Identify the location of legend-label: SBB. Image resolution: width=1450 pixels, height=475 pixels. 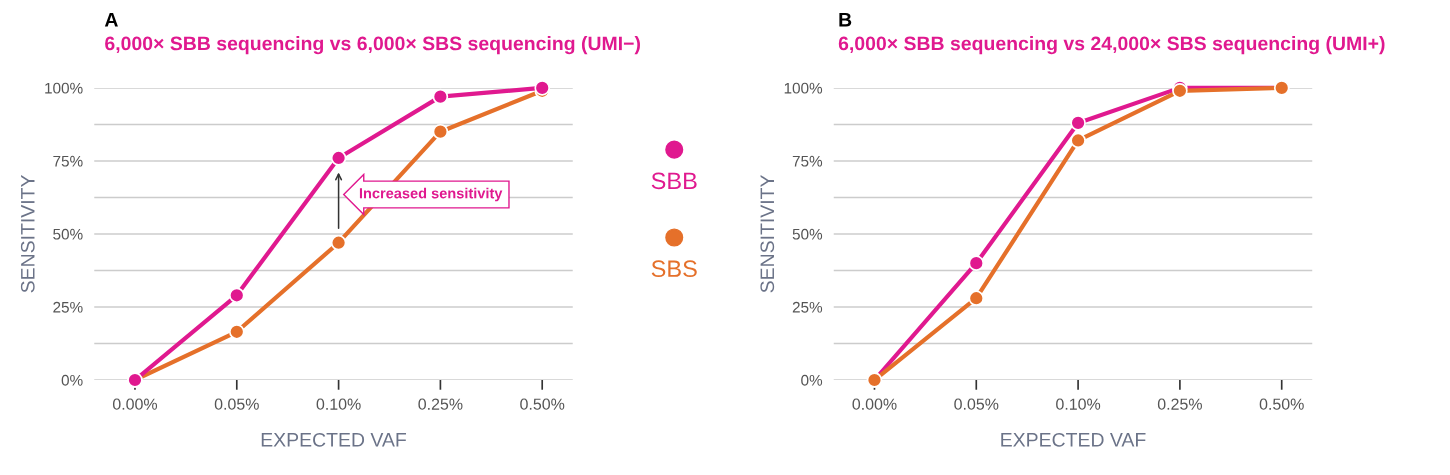
(674, 181).